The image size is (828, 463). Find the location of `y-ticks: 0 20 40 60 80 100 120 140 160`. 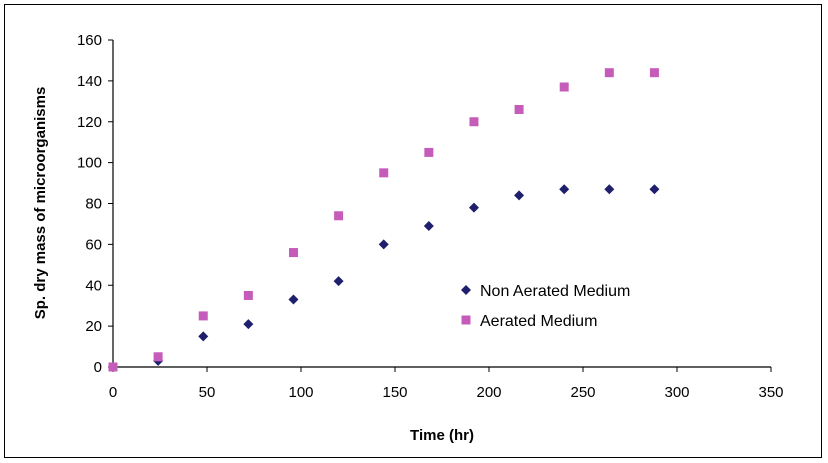

y-ticks: 0 20 40 60 80 100 120 140 160 is located at coordinates (95, 204).